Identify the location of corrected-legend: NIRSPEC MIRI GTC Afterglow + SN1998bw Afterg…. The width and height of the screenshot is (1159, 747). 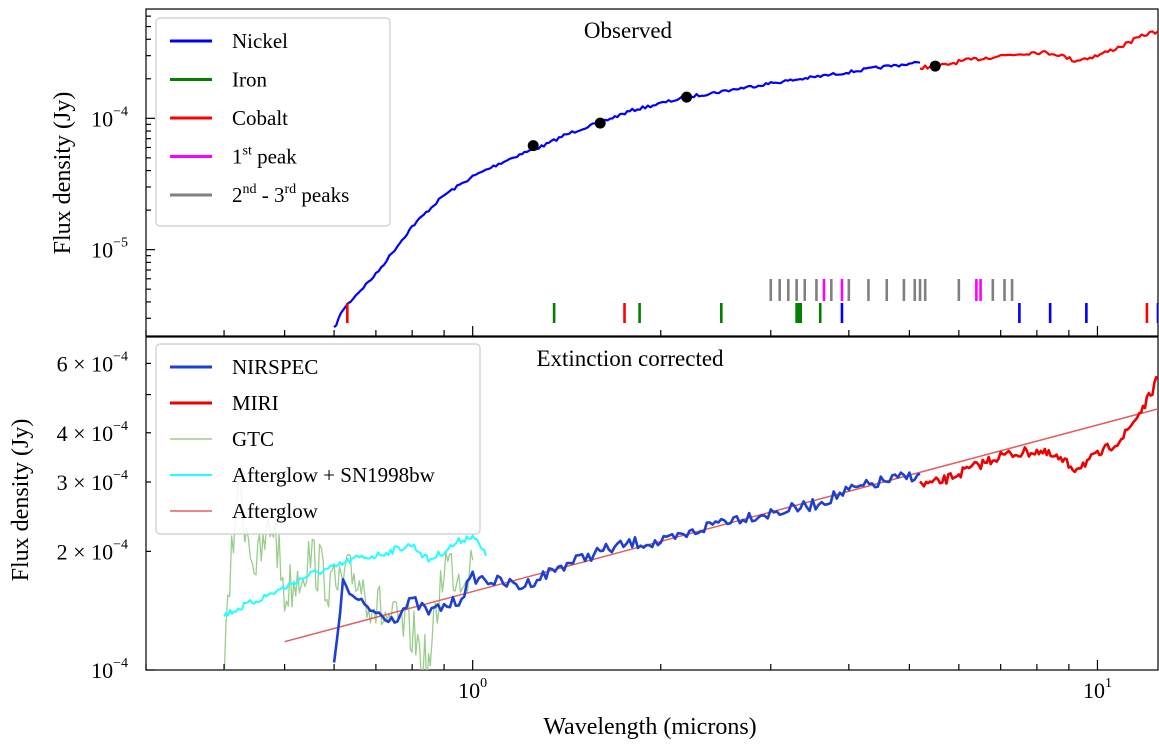
(318, 439).